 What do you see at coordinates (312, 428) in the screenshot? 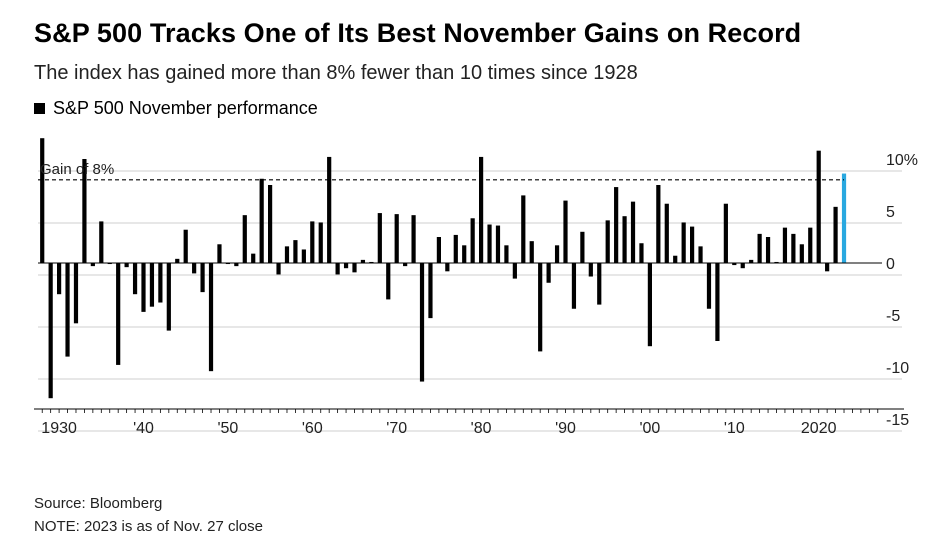
I see `x-tick-label: '60` at bounding box center [312, 428].